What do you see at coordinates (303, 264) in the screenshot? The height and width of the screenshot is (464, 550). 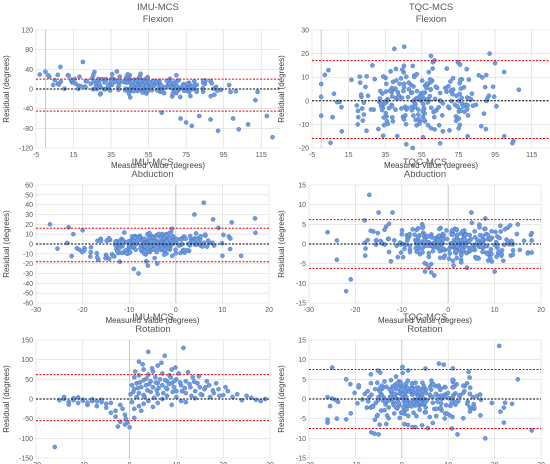 I see `y-tick-label: -5` at bounding box center [303, 264].